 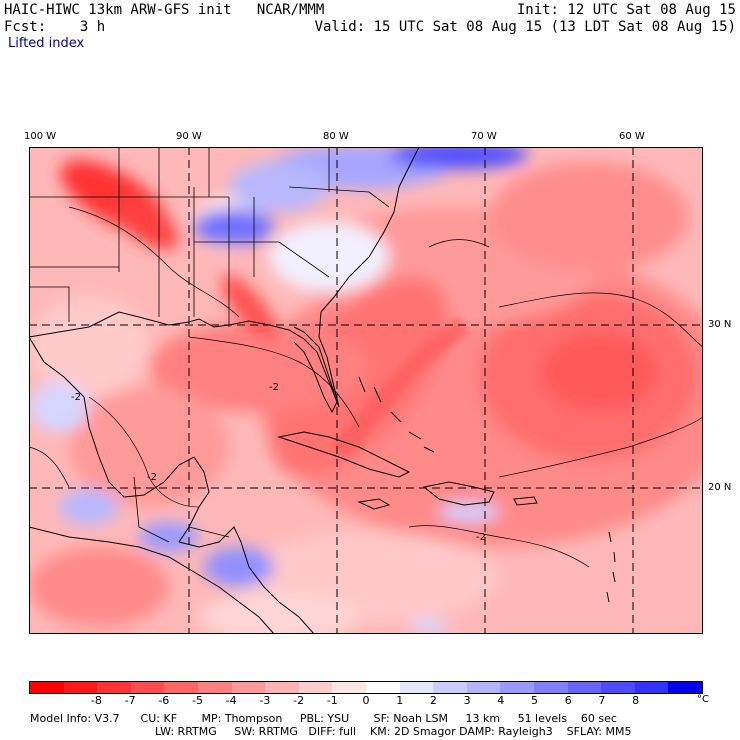 What do you see at coordinates (46, 43) in the screenshot?
I see `field-name: Lifted index` at bounding box center [46, 43].